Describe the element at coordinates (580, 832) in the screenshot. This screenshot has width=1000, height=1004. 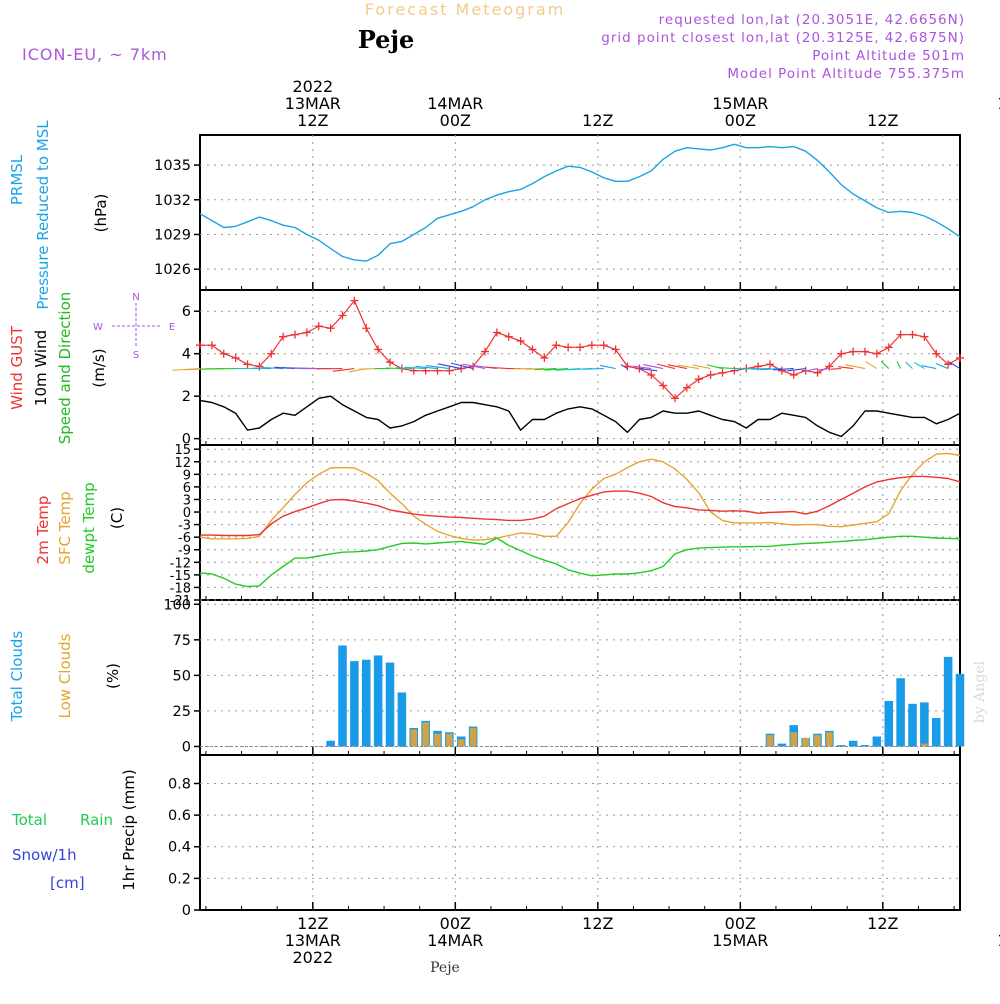
I see `precip-panel` at that location.